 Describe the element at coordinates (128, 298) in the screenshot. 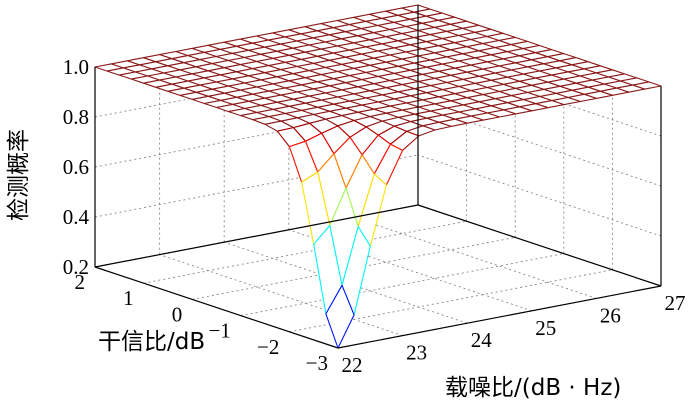

I see `y-tick-label: 1` at that location.